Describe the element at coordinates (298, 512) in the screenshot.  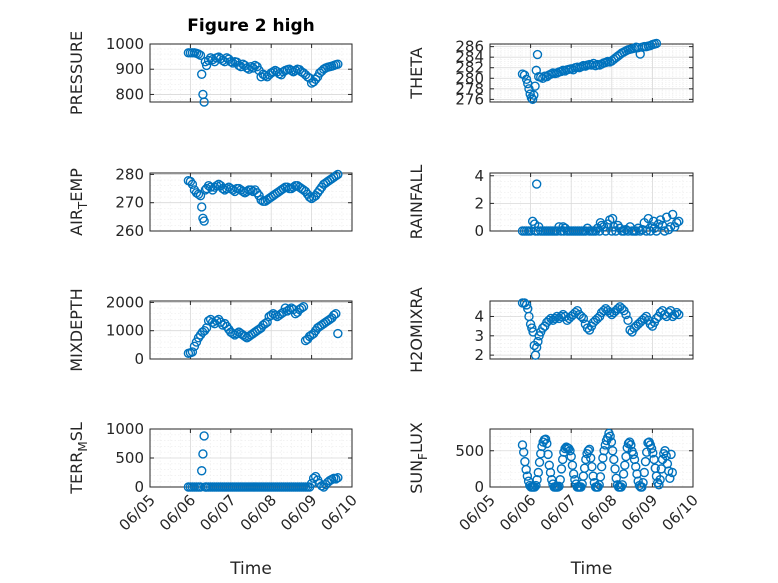
I see `x-tick-label: 06/09` at that location.